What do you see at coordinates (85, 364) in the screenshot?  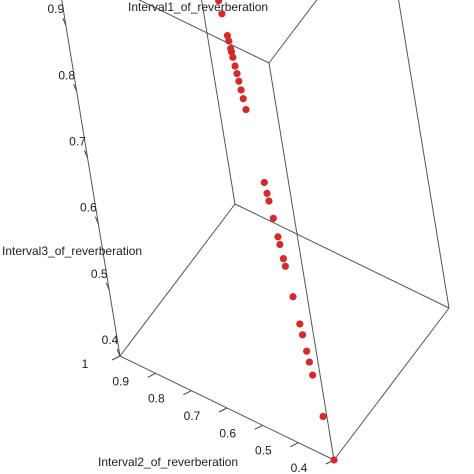 I see `y-axis-tick-label-6: 1` at bounding box center [85, 364].